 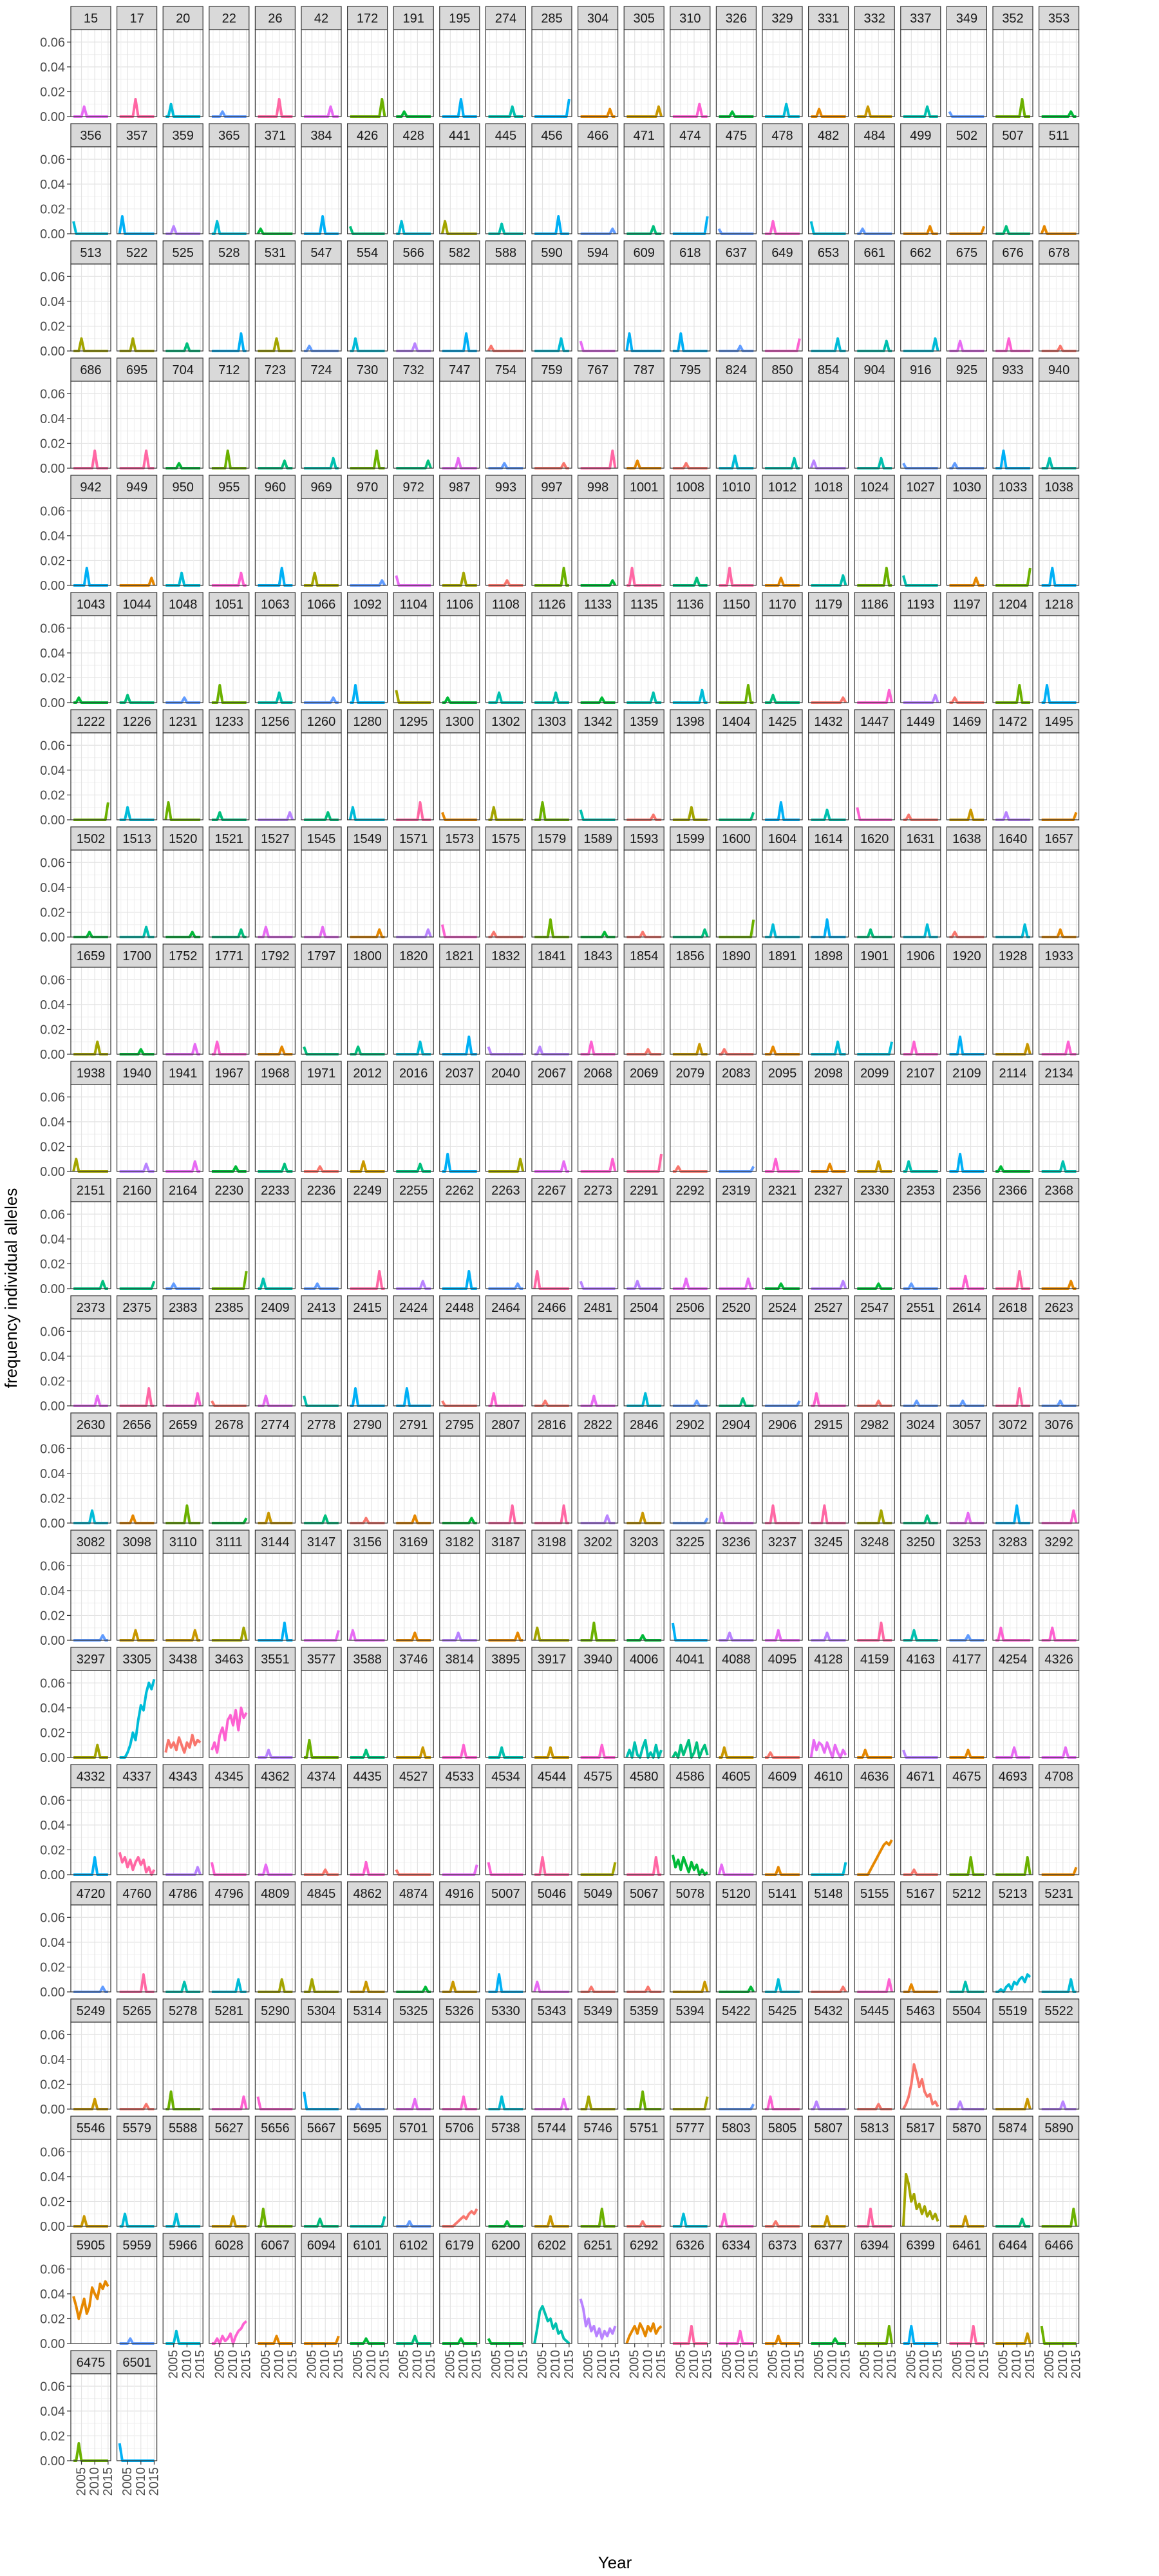 What do you see at coordinates (367, 531) in the screenshot?
I see `facet-panel-970: 970` at bounding box center [367, 531].